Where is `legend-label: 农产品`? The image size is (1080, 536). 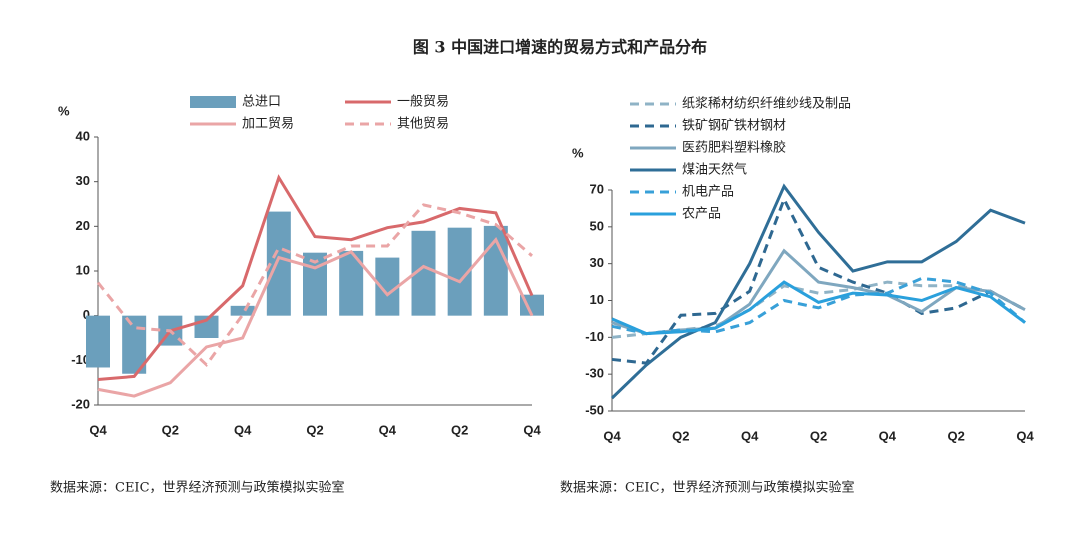
legend-label: 农产品 is located at coordinates (701, 214).